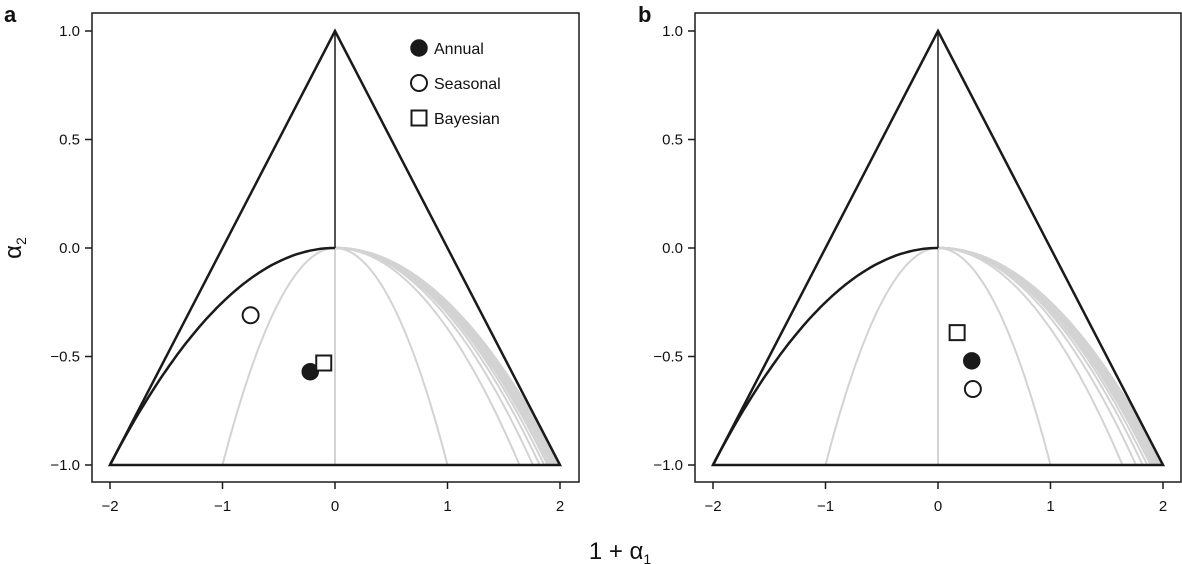  What do you see at coordinates (467, 84) in the screenshot?
I see `legend-label: Seasonal` at bounding box center [467, 84].